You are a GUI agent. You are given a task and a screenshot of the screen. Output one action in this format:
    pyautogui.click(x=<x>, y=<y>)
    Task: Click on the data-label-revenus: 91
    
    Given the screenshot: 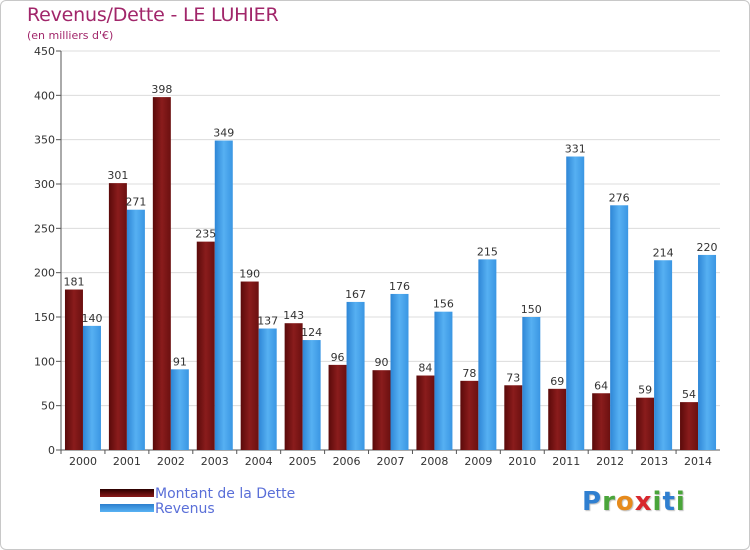 What is the action you would take?
    pyautogui.click(x=180, y=361)
    